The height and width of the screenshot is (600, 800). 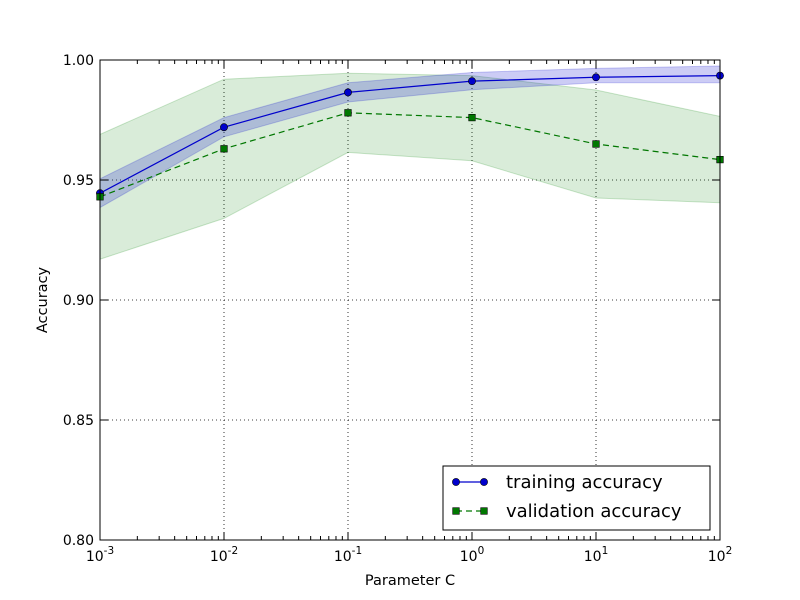 I want to click on legend: training accuracy validation accuracy, so click(x=576, y=498).